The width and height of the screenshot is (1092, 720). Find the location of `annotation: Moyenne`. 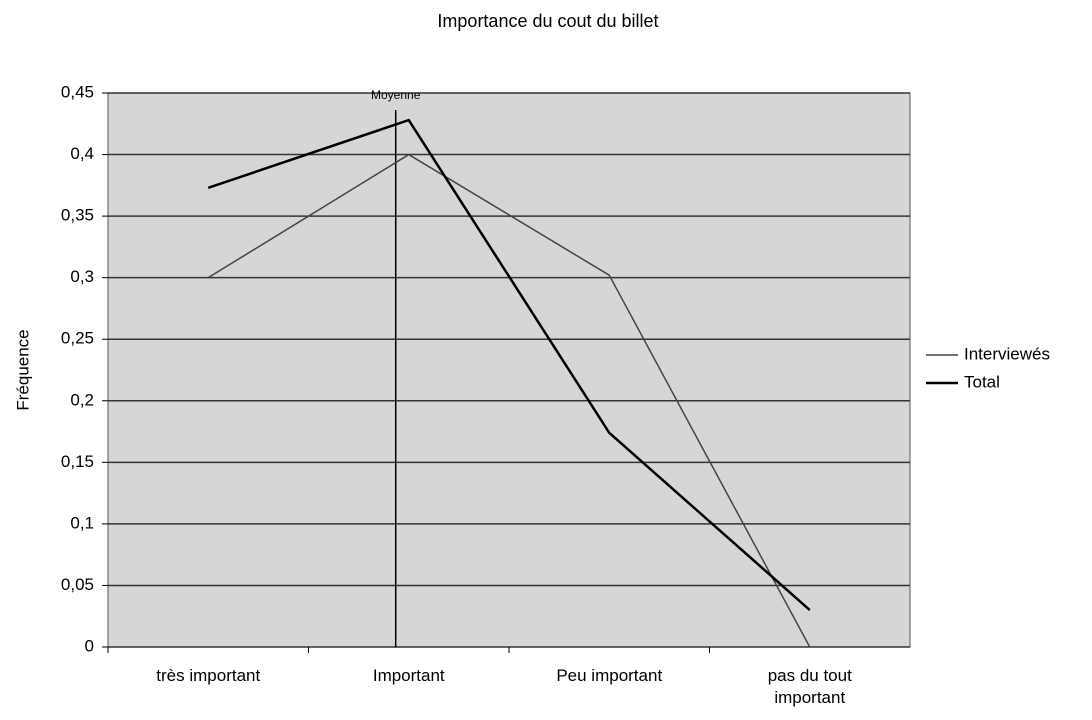

annotation: Moyenne is located at coordinates (396, 95).